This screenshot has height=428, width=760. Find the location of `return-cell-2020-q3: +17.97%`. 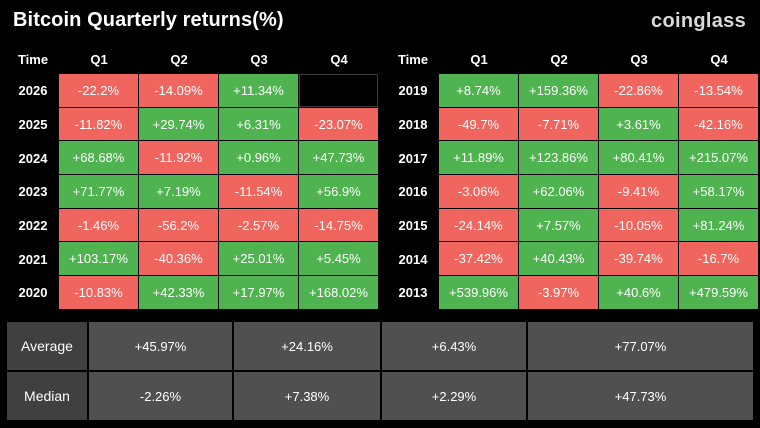

return-cell-2020-q3: +17.97% is located at coordinates (258, 292).